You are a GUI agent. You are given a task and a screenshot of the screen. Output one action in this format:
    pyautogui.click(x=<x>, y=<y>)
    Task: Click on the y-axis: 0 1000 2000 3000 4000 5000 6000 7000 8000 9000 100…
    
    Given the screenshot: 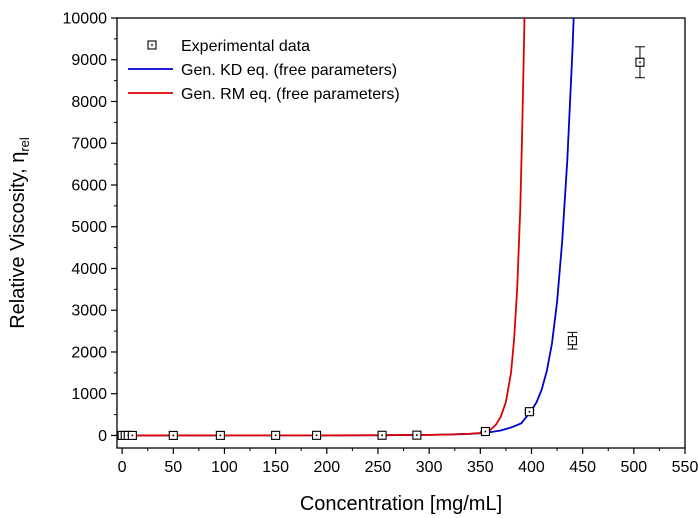 What is the action you would take?
    pyautogui.click(x=90, y=228)
    